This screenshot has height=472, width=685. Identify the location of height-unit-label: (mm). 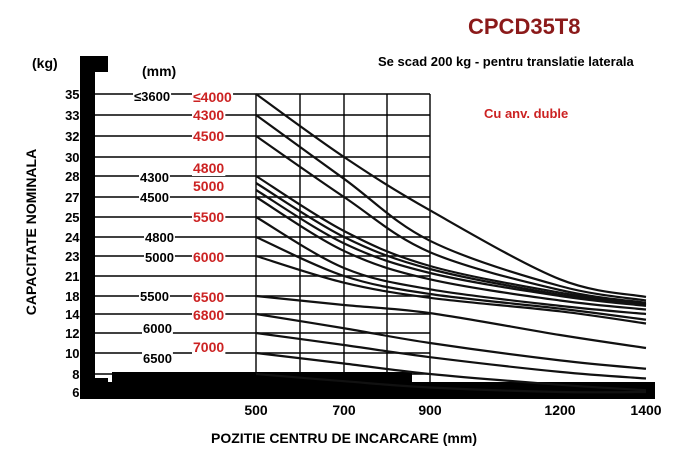
(159, 71).